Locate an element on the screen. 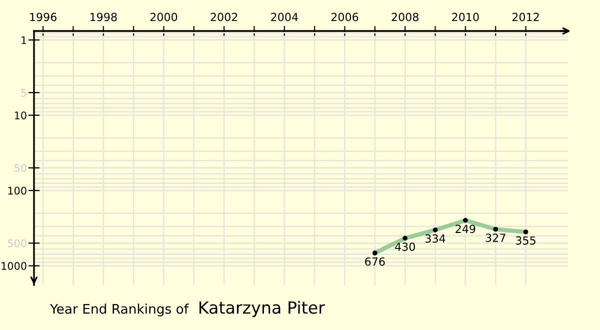 The height and width of the screenshot is (330, 600). x-tick-label: 1998 is located at coordinates (103, 17).